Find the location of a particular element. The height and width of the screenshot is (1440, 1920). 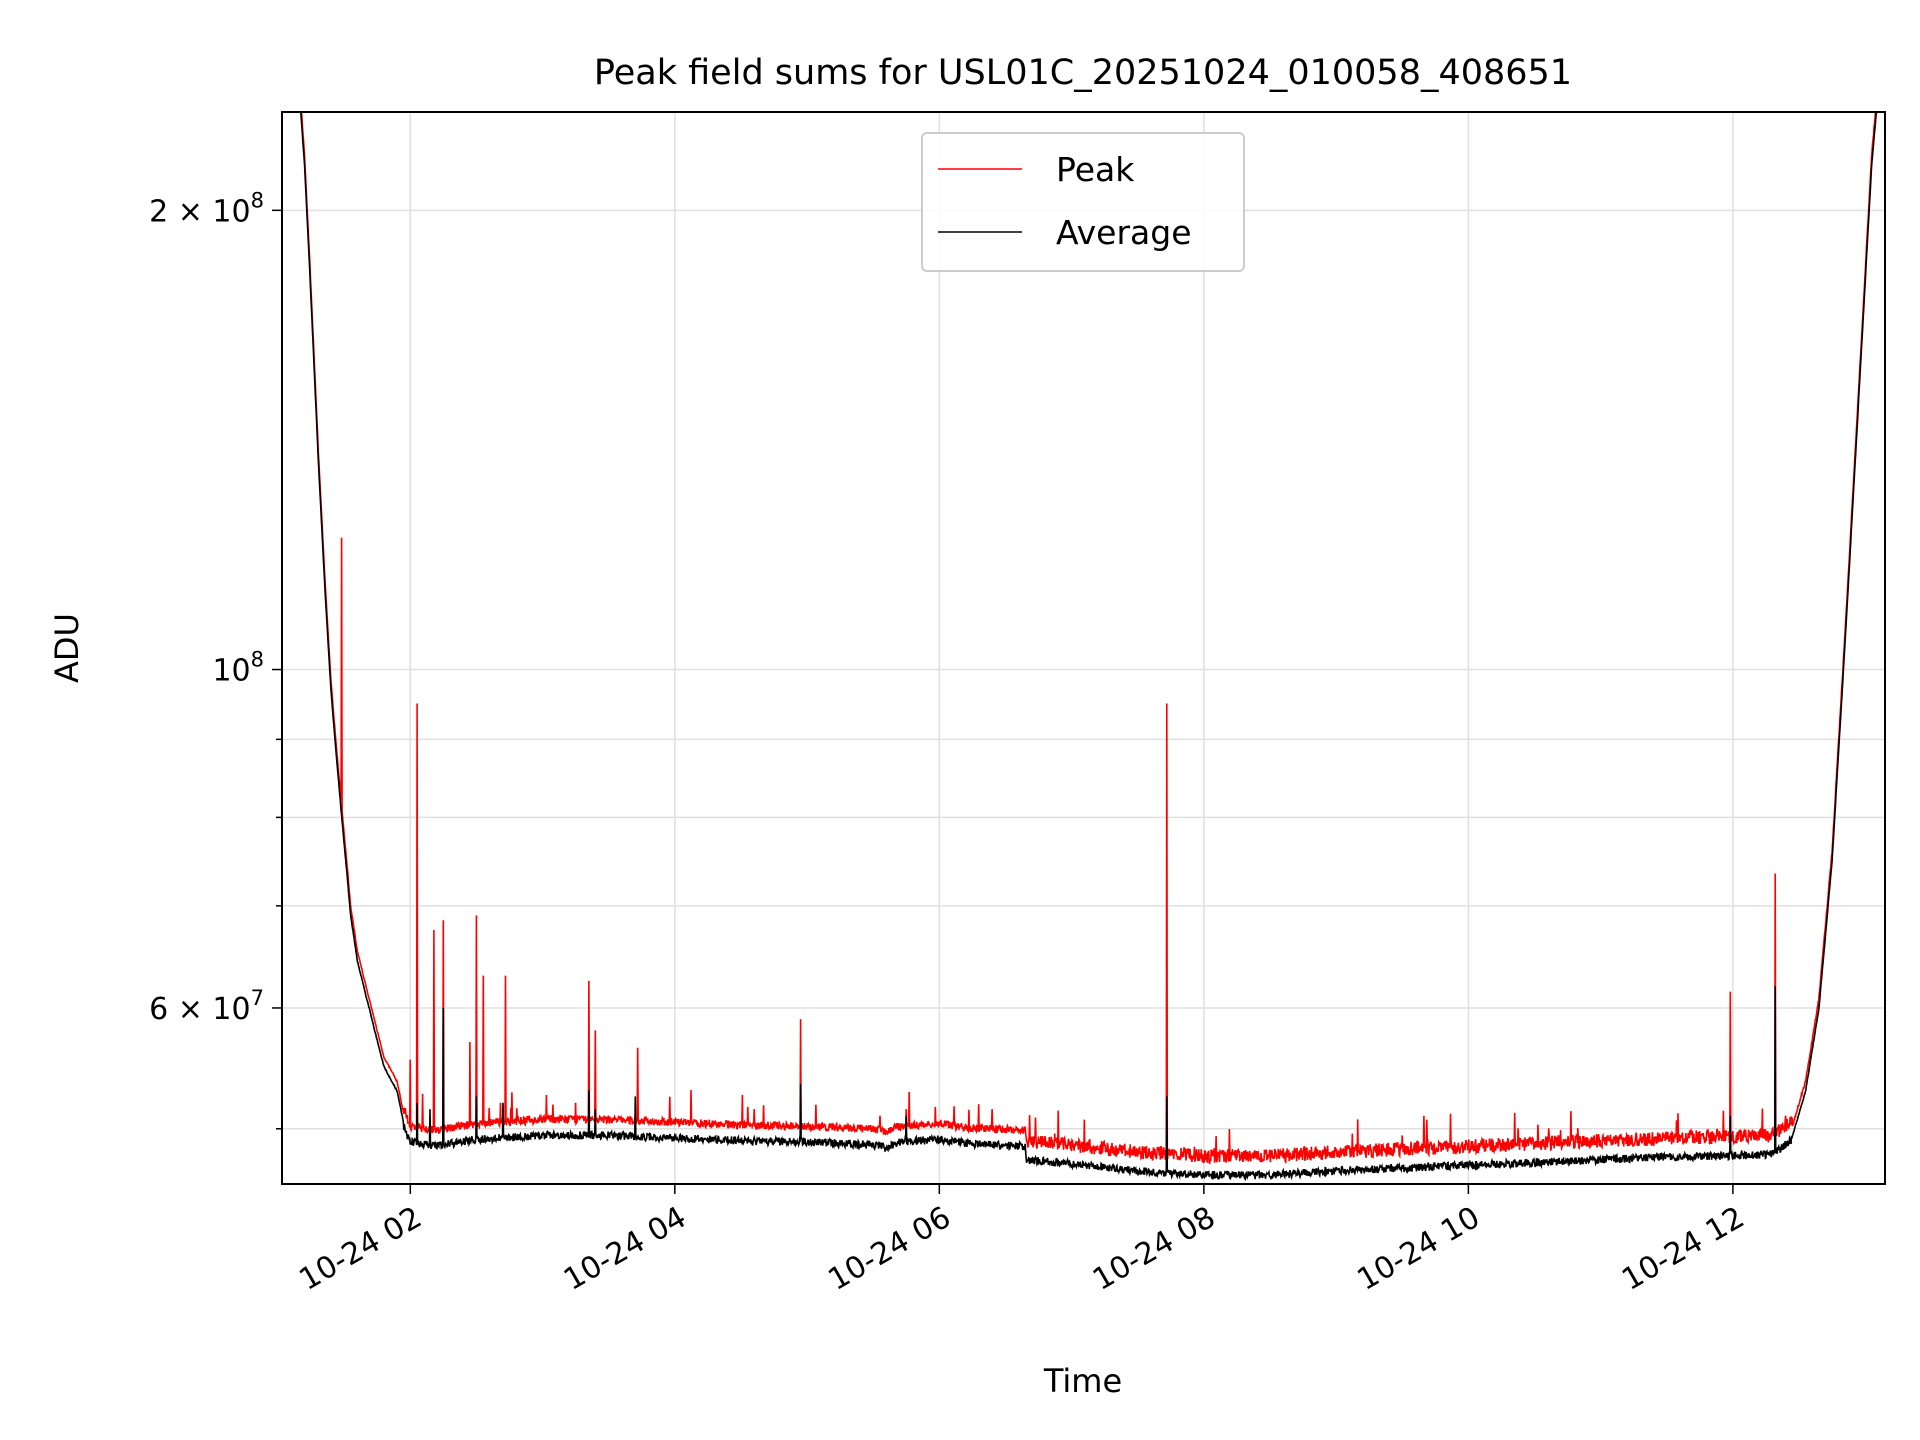

y-tick-label-base: 6 × 10 is located at coordinates (199, 1009).